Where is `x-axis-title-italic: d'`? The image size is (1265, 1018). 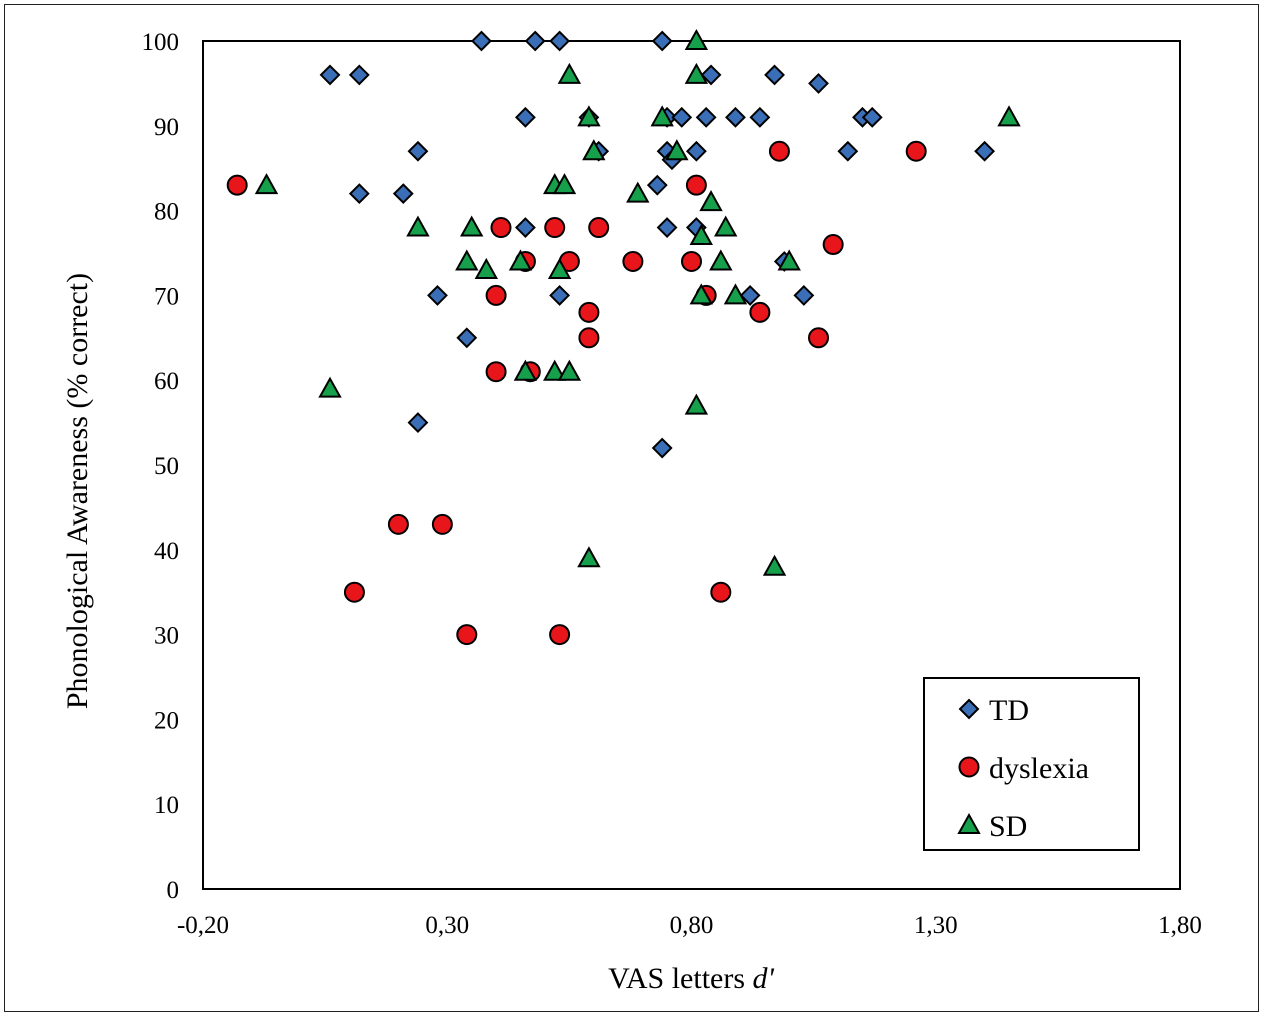
x-axis-title-italic: d' is located at coordinates (764, 978).